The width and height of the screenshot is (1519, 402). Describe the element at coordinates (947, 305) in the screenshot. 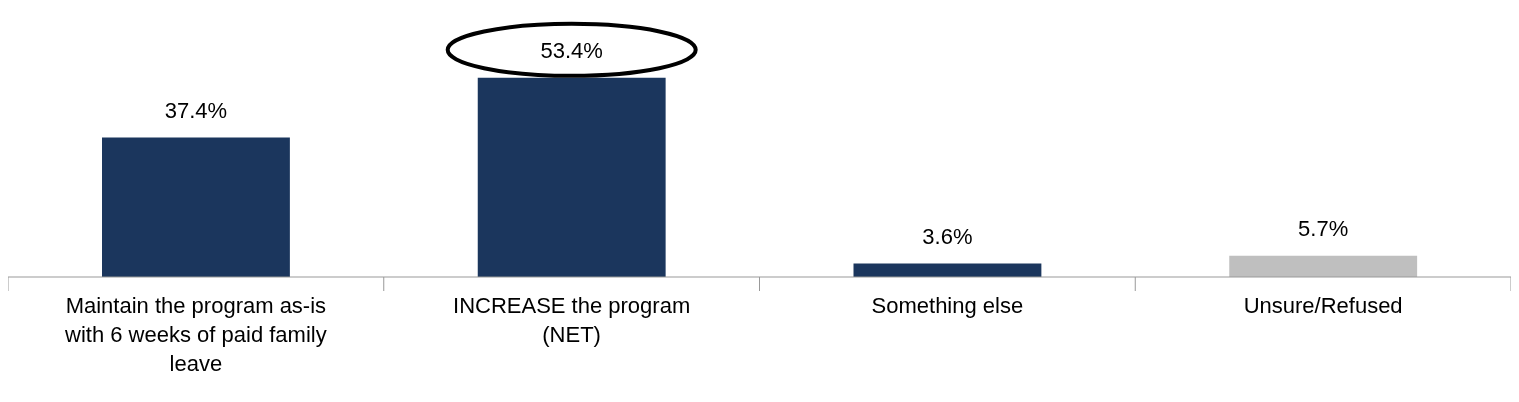

I see `x-tick-label: Something else` at that location.